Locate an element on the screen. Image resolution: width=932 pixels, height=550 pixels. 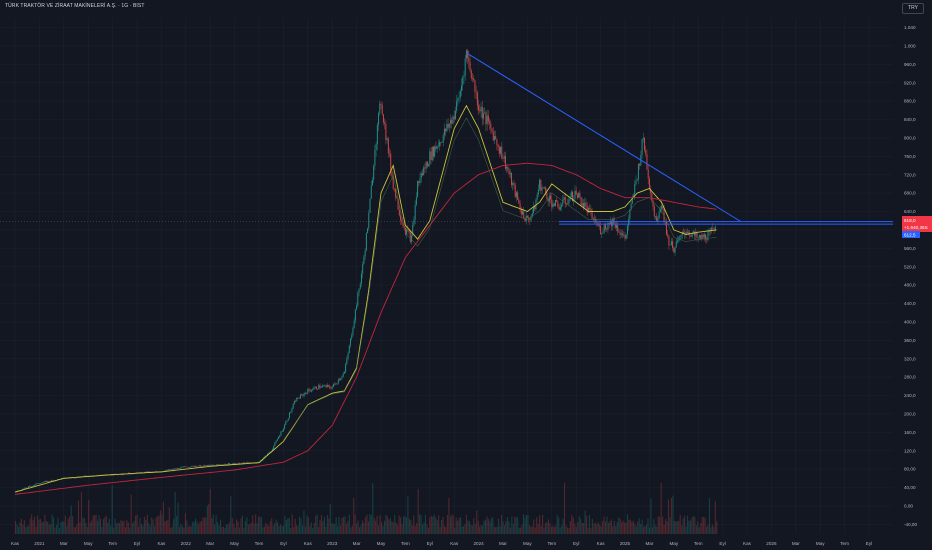
currency-selector: TRY is located at coordinates (913, 8).